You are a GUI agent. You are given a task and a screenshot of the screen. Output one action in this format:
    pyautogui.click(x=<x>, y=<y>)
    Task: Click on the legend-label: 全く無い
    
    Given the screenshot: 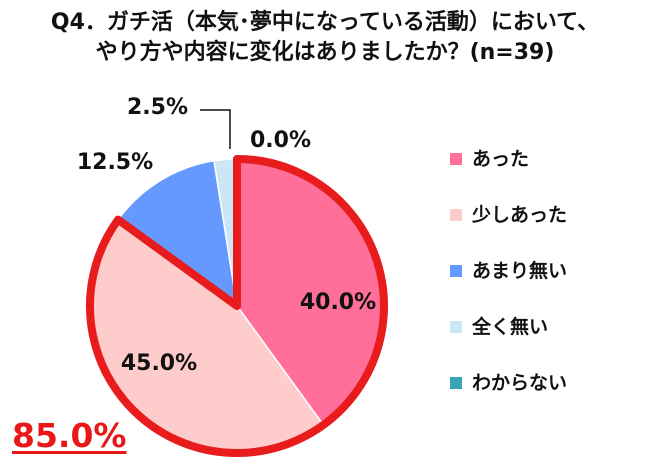 What is the action you would take?
    pyautogui.click(x=510, y=327)
    